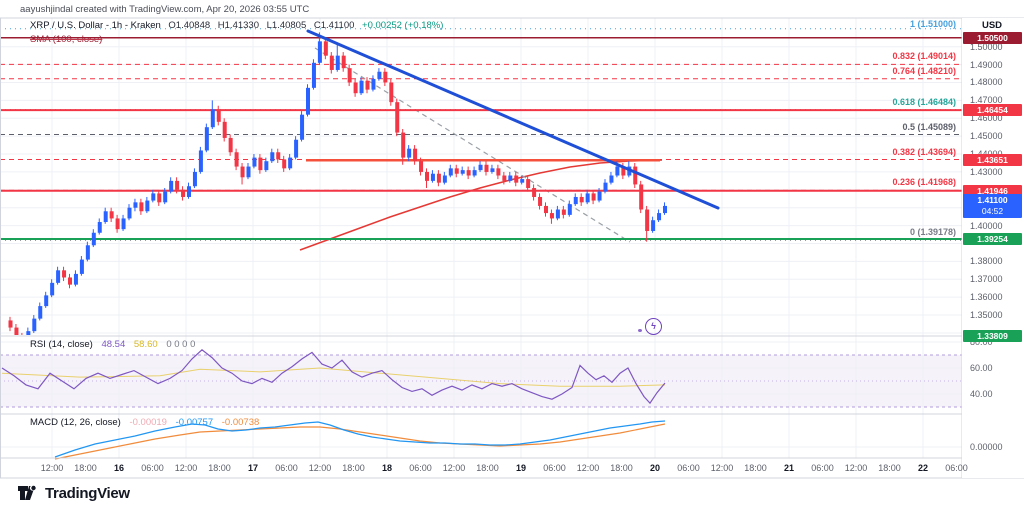 This screenshot has width=1024, height=512. What do you see at coordinates (992, 238) in the screenshot?
I see `price-label-chip: 1.39254` at bounding box center [992, 238].